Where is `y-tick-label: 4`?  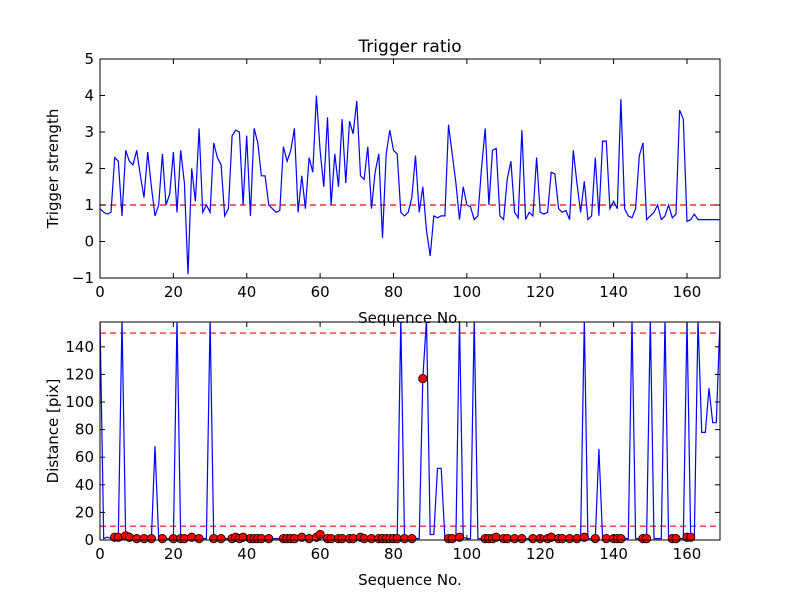 y-tick-label: 4 is located at coordinates (89, 96).